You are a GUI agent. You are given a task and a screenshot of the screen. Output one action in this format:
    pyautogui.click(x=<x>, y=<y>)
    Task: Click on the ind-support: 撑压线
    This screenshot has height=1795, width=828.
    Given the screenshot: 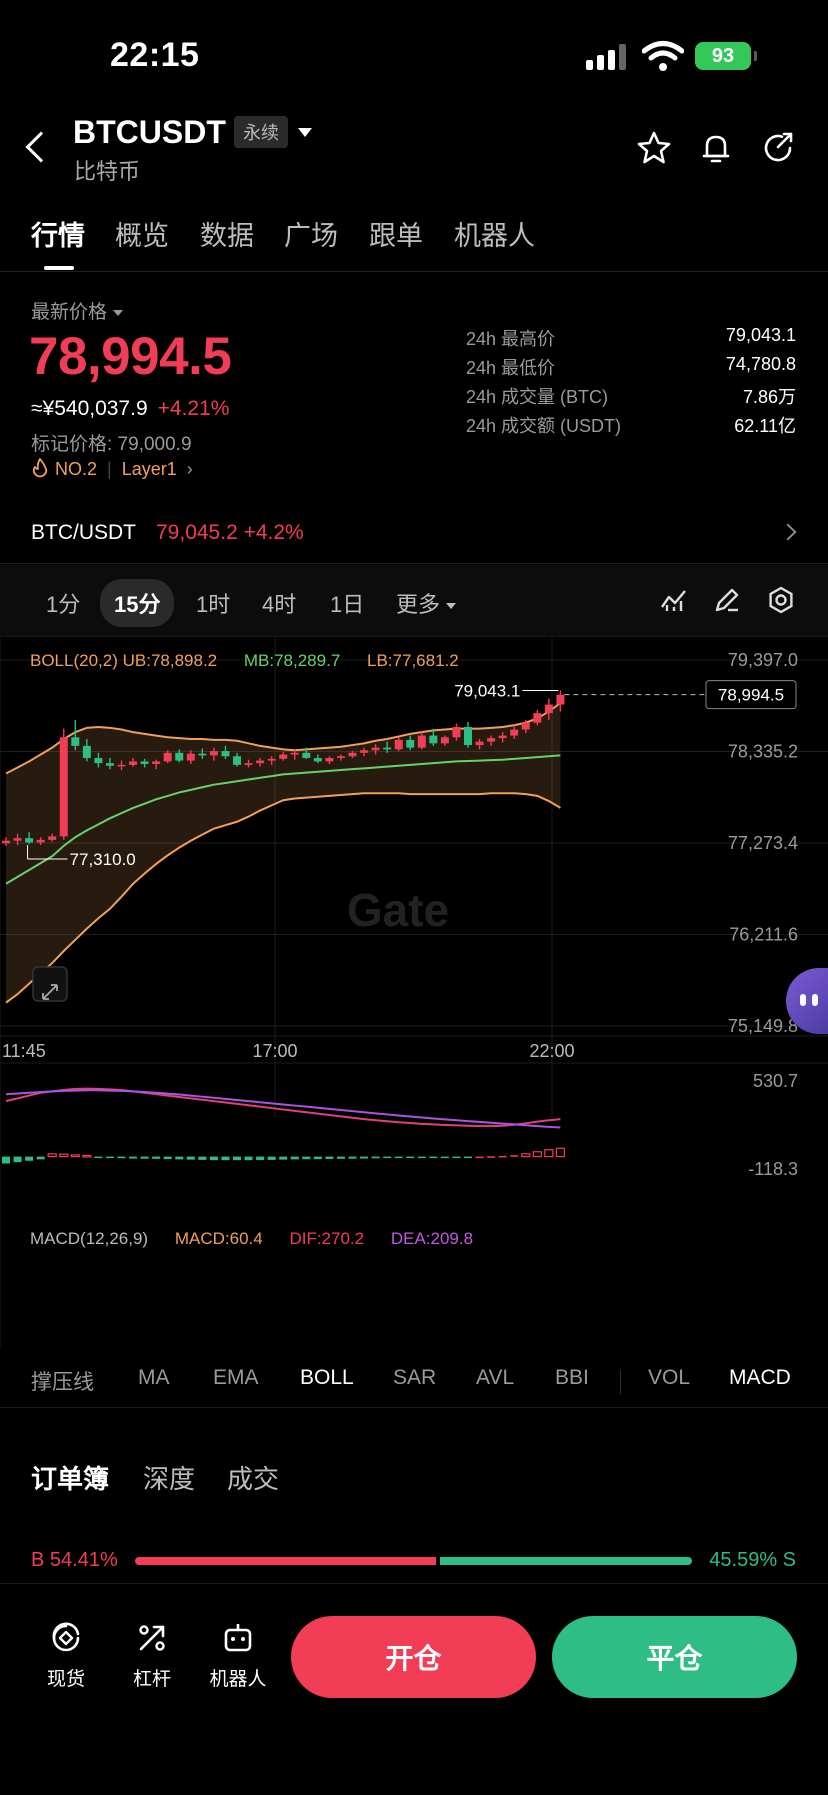 What is the action you would take?
    pyautogui.click(x=62, y=1382)
    